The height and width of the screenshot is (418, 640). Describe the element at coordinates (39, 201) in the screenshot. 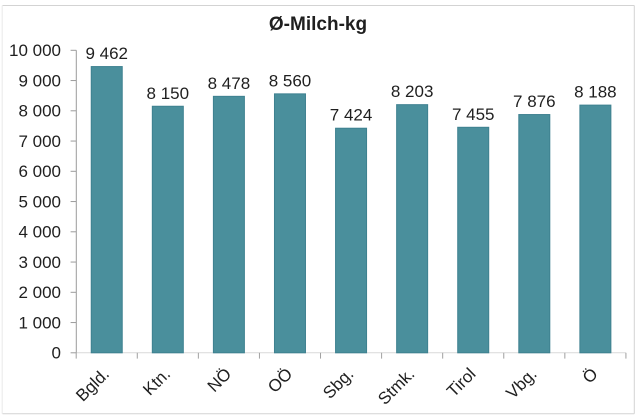

I see `svg-text: 5 000` at that location.